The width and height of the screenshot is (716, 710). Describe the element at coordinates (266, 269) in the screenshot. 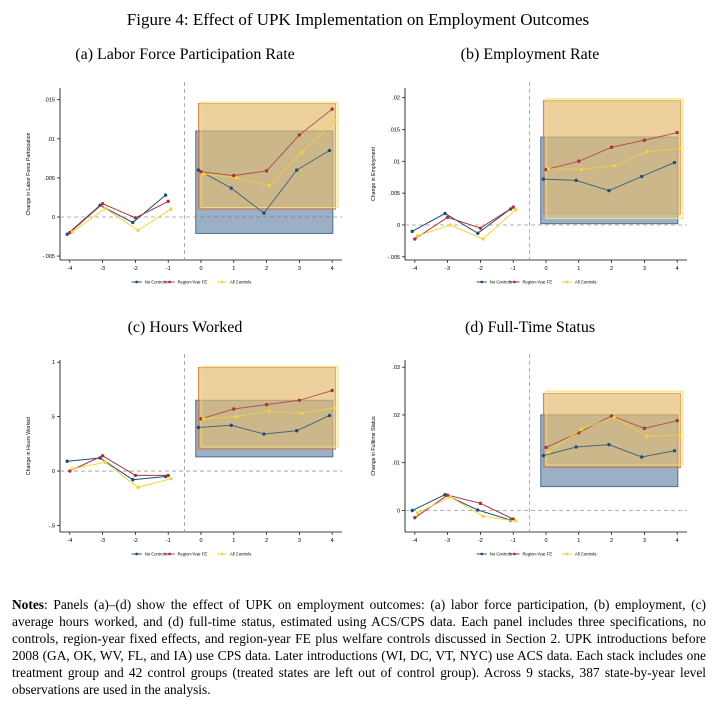

I see `x-tick-label: 2` at that location.